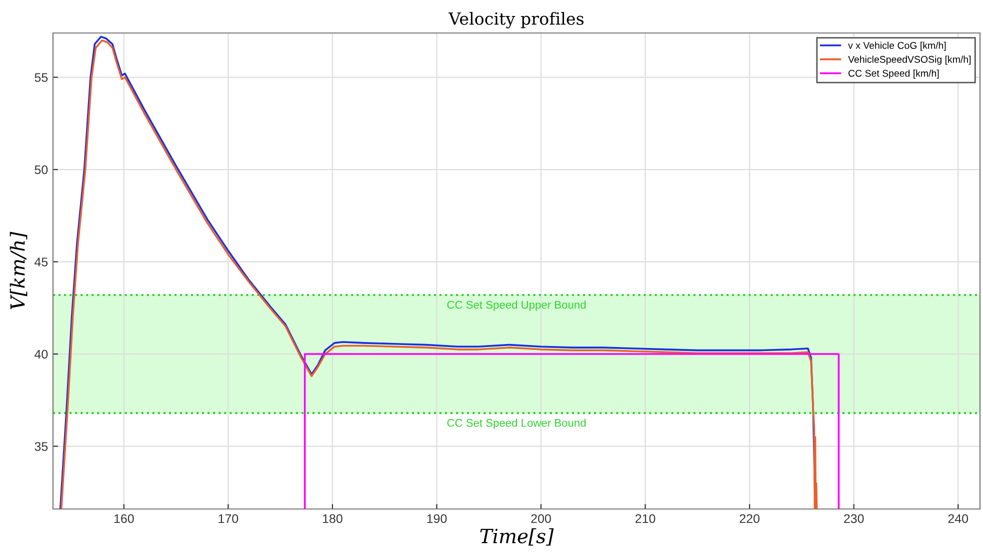  Describe the element at coordinates (897, 46) in the screenshot. I see `legend-label: v x Vehicle CoG [km/h]` at that location.